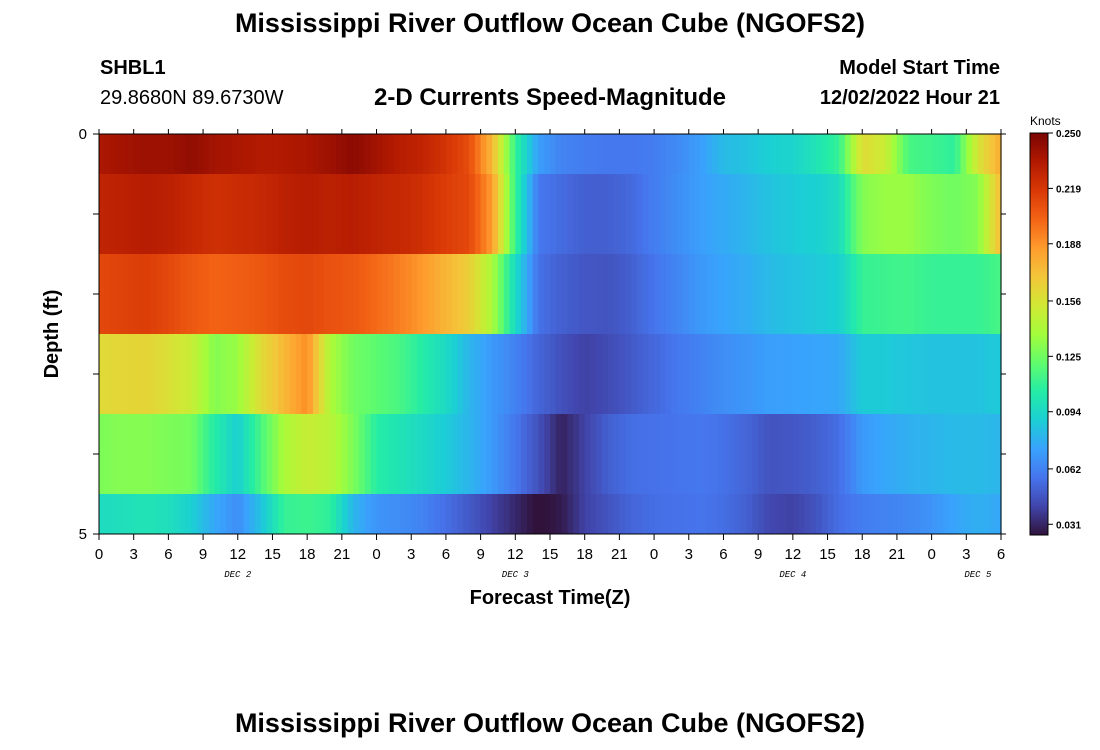 The width and height of the screenshot is (1100, 750). What do you see at coordinates (619, 554) in the screenshot?
I see `x-axis-tick-label: 21` at bounding box center [619, 554].